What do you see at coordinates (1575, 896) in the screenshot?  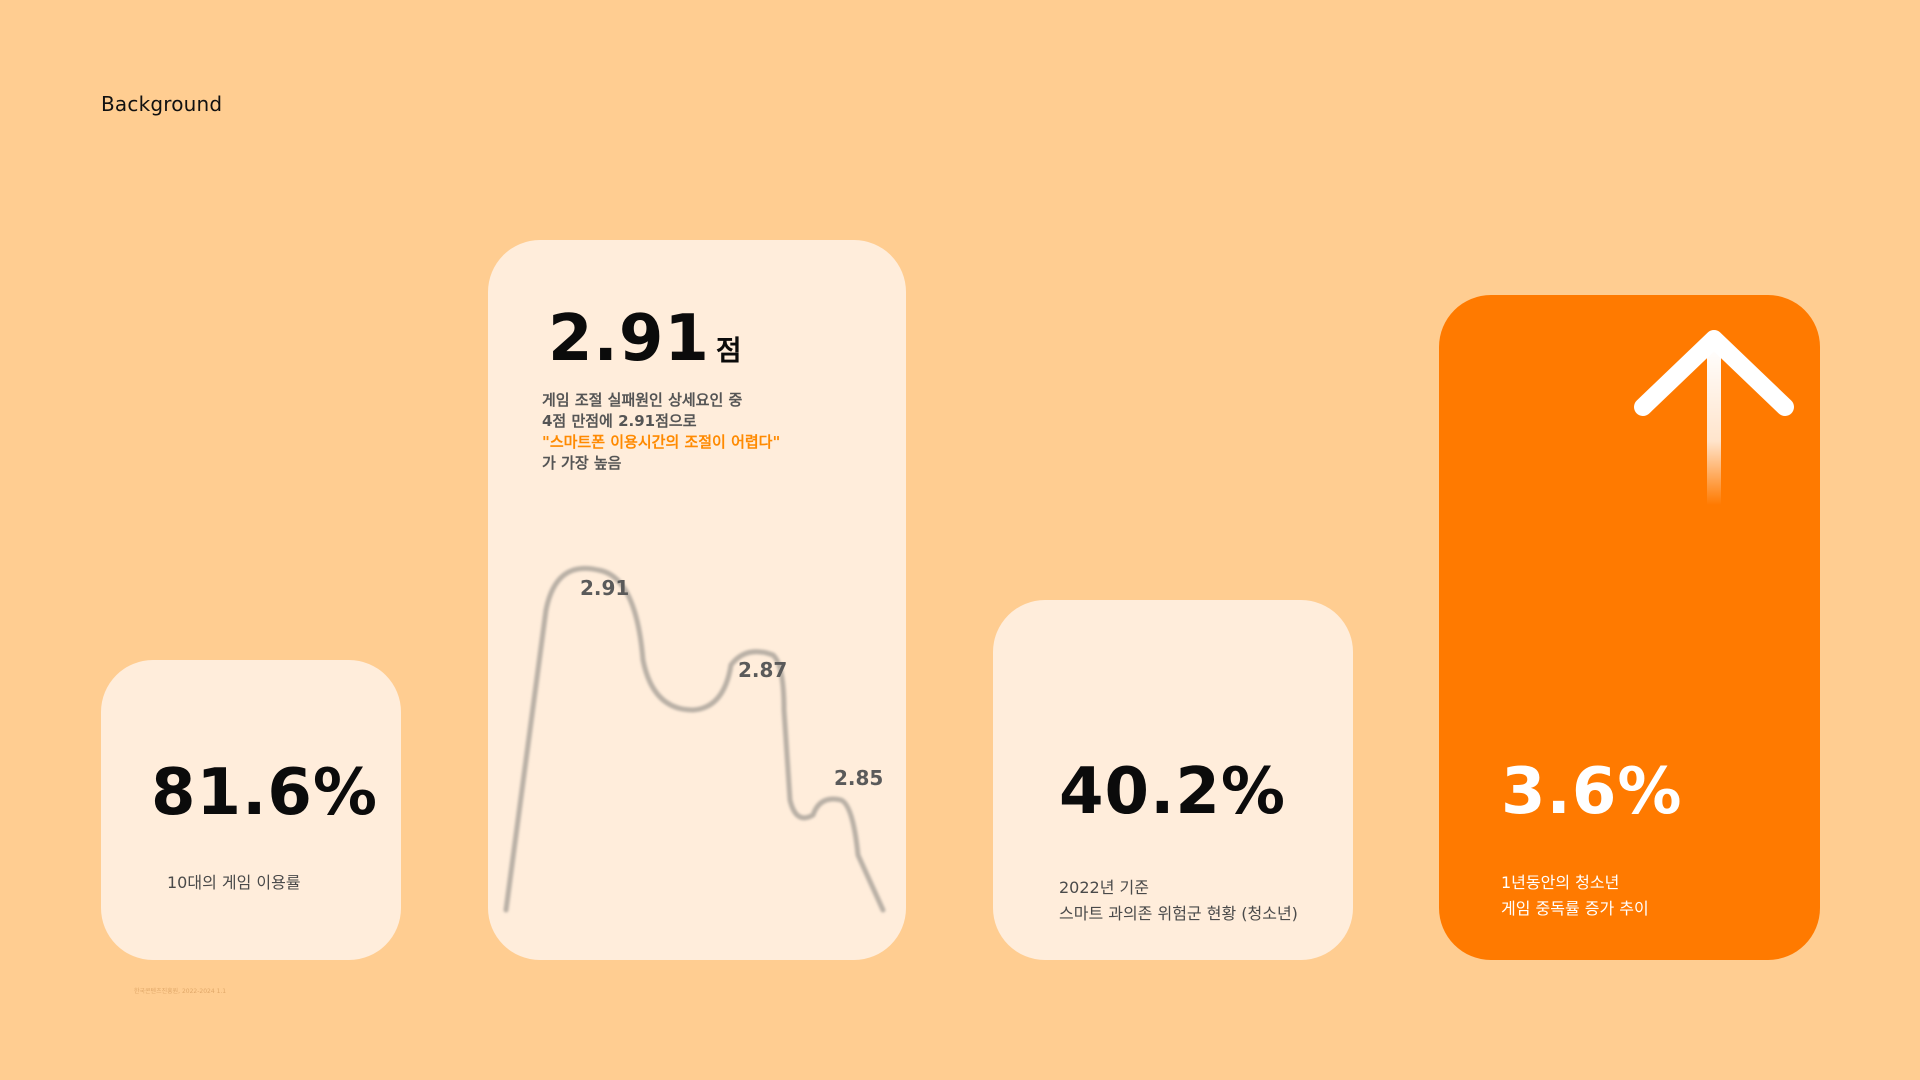 I see `stat-label: 1년동안의 청소년 게임 중독률 증가 추이` at bounding box center [1575, 896].